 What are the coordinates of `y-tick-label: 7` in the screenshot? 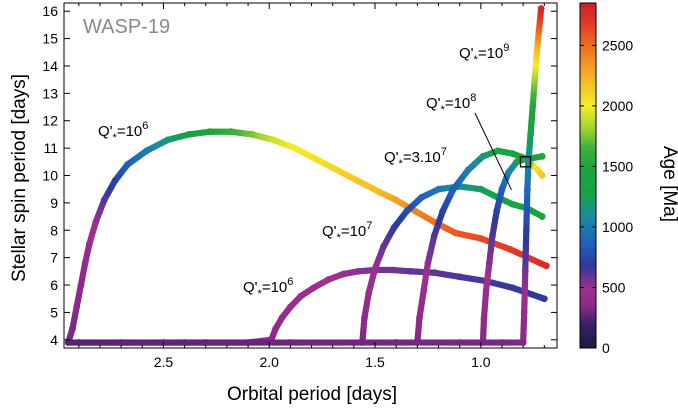 It's located at (54, 258).